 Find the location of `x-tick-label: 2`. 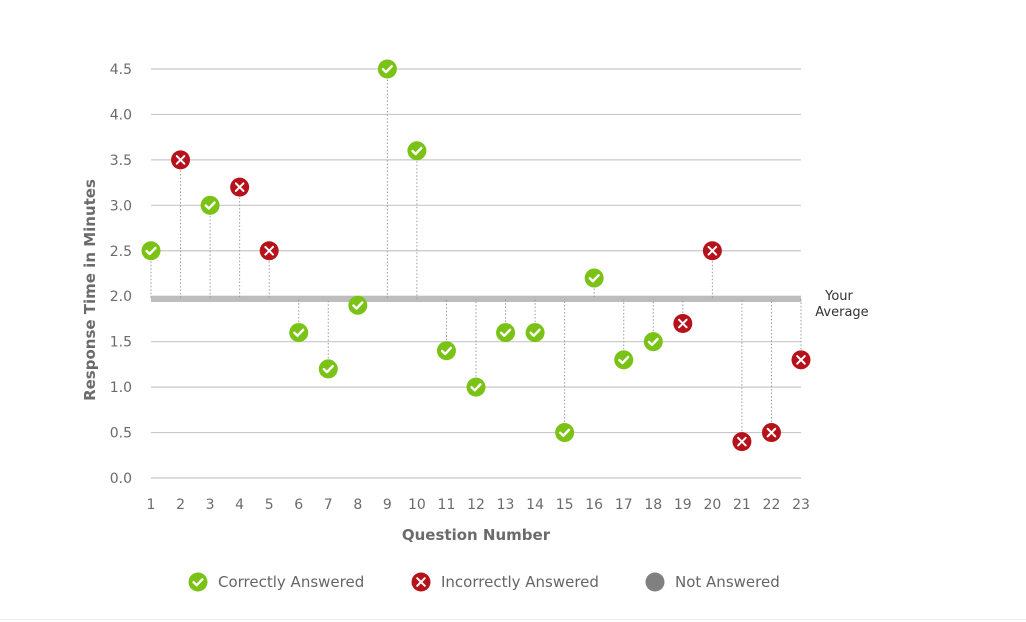

x-tick-label: 2 is located at coordinates (180, 505).